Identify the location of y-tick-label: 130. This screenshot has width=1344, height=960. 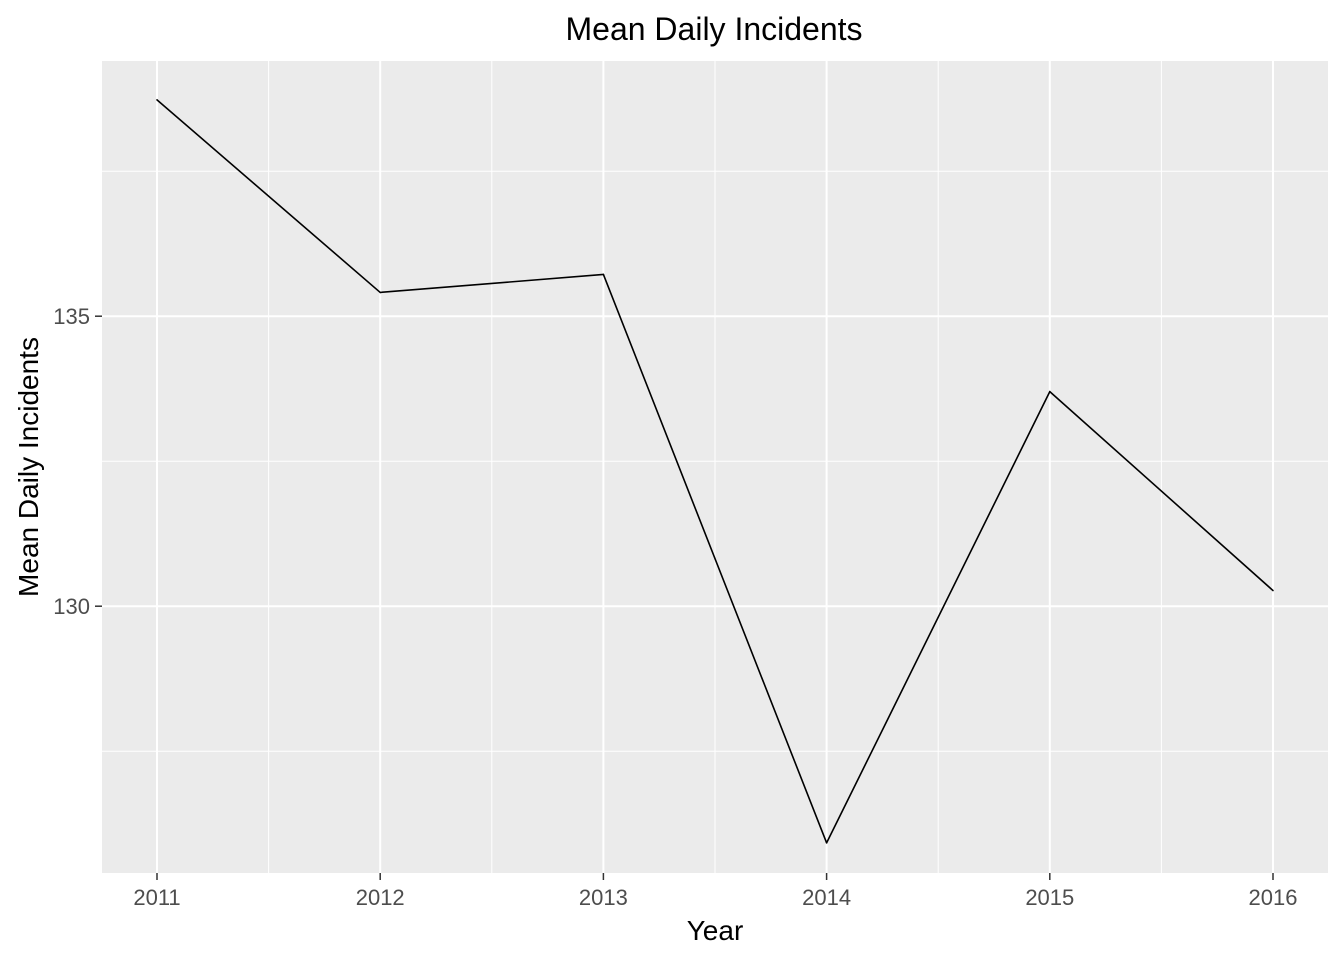
(71, 606).